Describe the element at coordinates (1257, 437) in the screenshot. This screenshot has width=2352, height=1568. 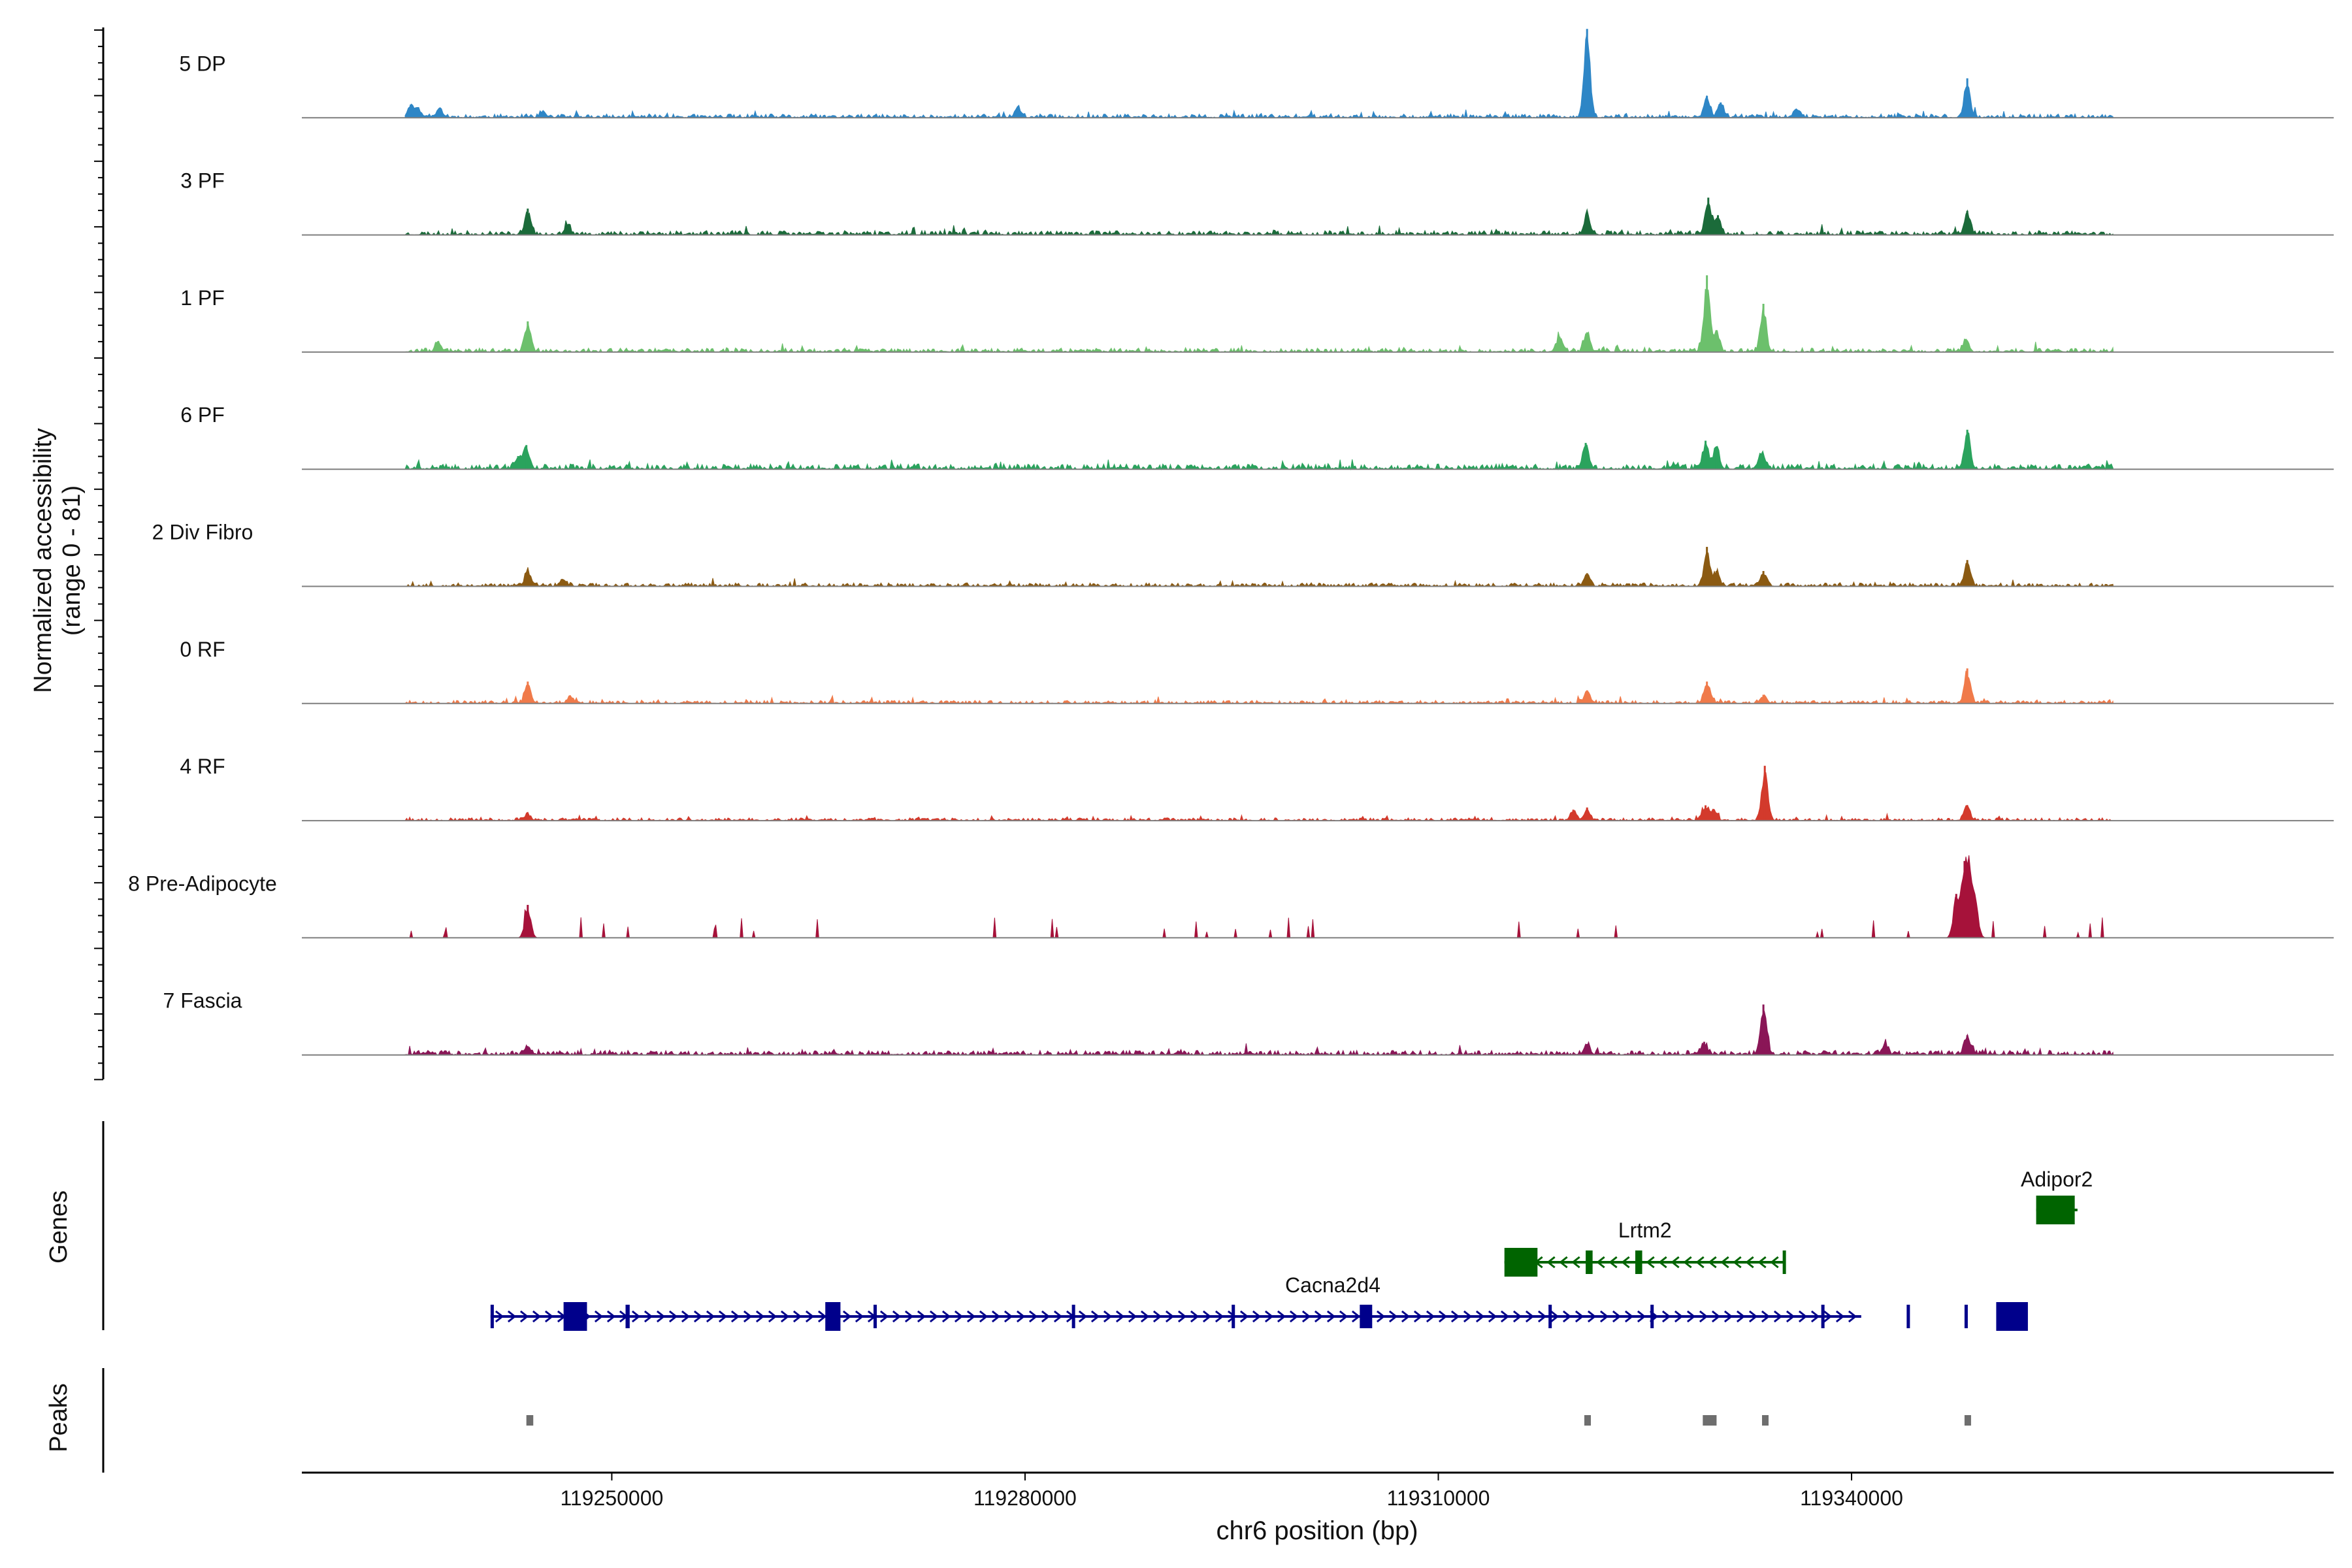
I see `track-6-pf: 6 PF` at that location.